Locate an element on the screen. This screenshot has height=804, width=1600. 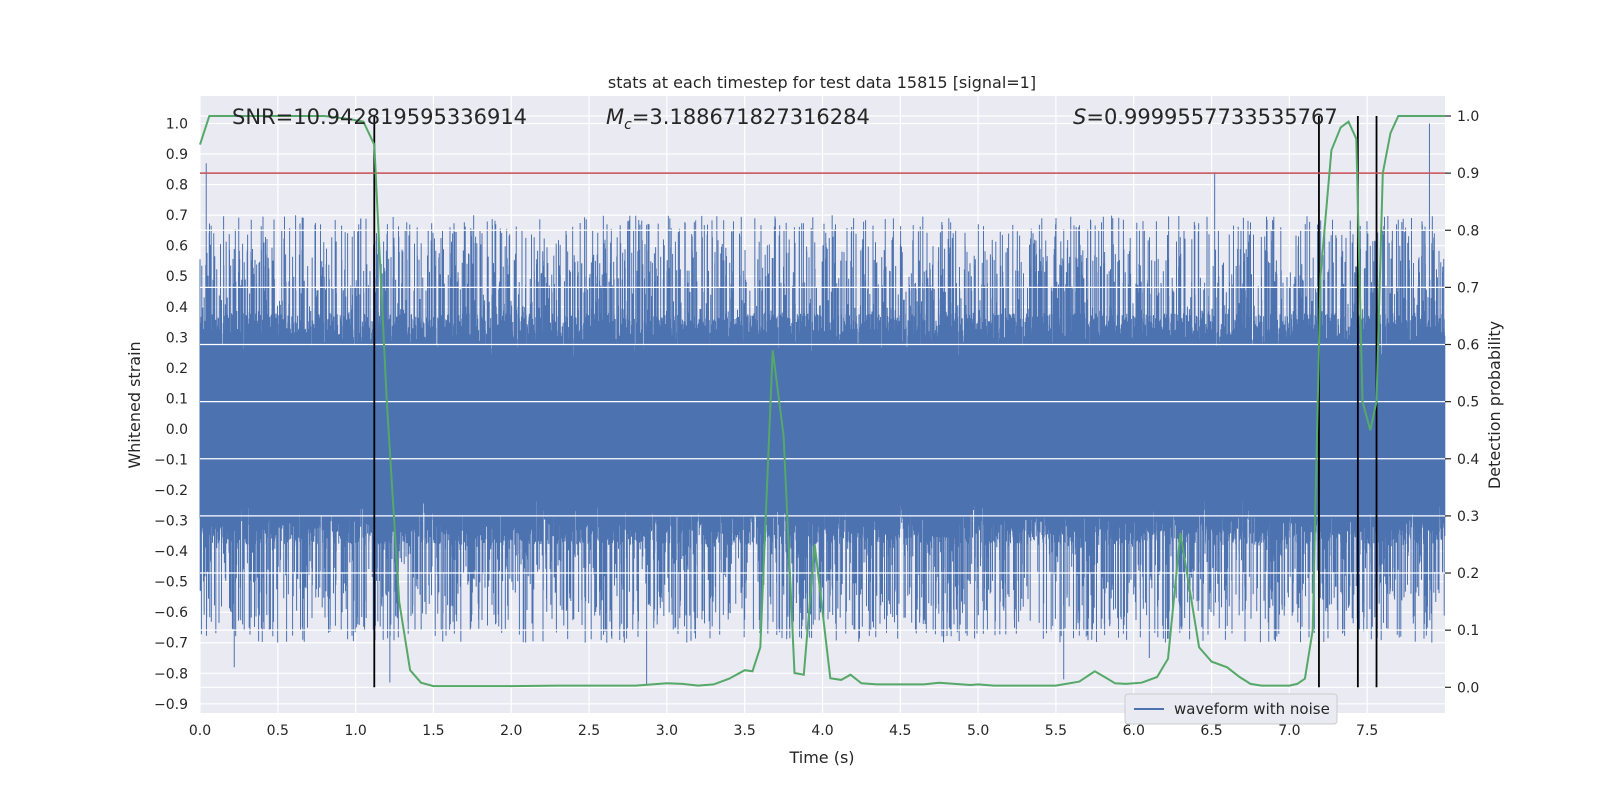
left-tick-label: 0.9 is located at coordinates (177, 155).